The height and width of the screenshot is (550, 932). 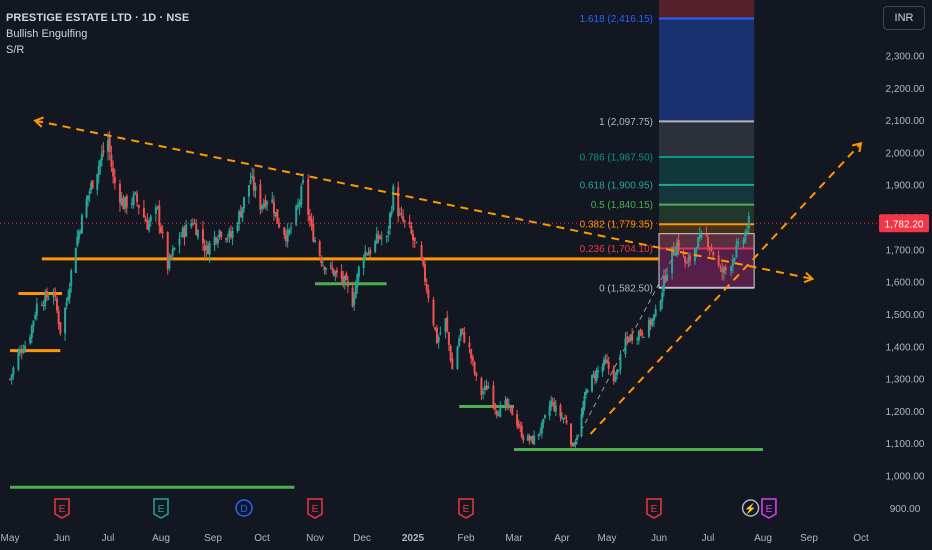 I want to click on x-tick-label: Oct, so click(x=861, y=538).